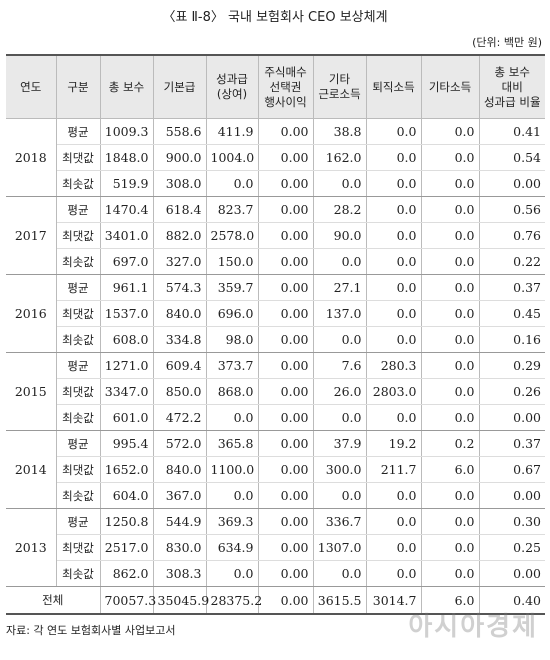 This screenshot has height=660, width=550. What do you see at coordinates (126, 365) in the screenshot?
I see `value-cell: 1271.0` at bounding box center [126, 365].